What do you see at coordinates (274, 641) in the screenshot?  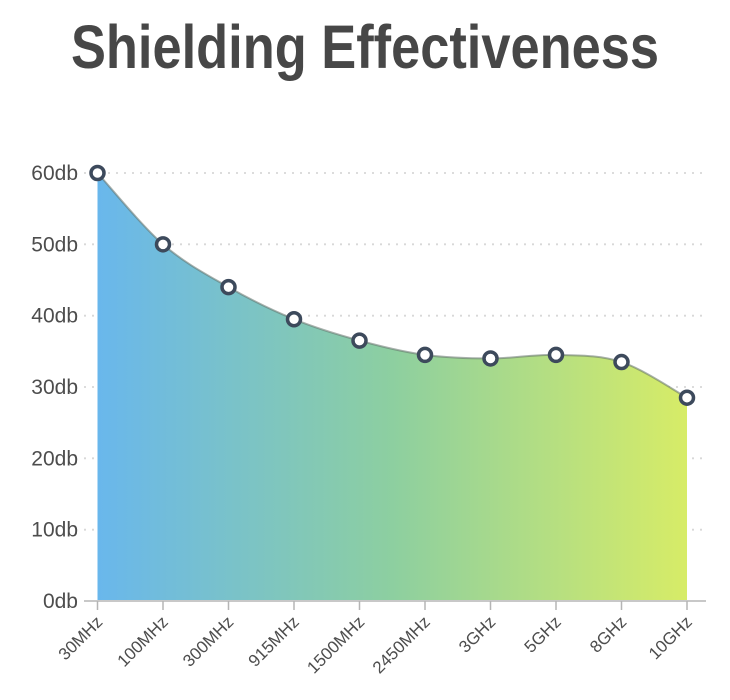 I see `x-axis-label: 915MHz` at bounding box center [274, 641].